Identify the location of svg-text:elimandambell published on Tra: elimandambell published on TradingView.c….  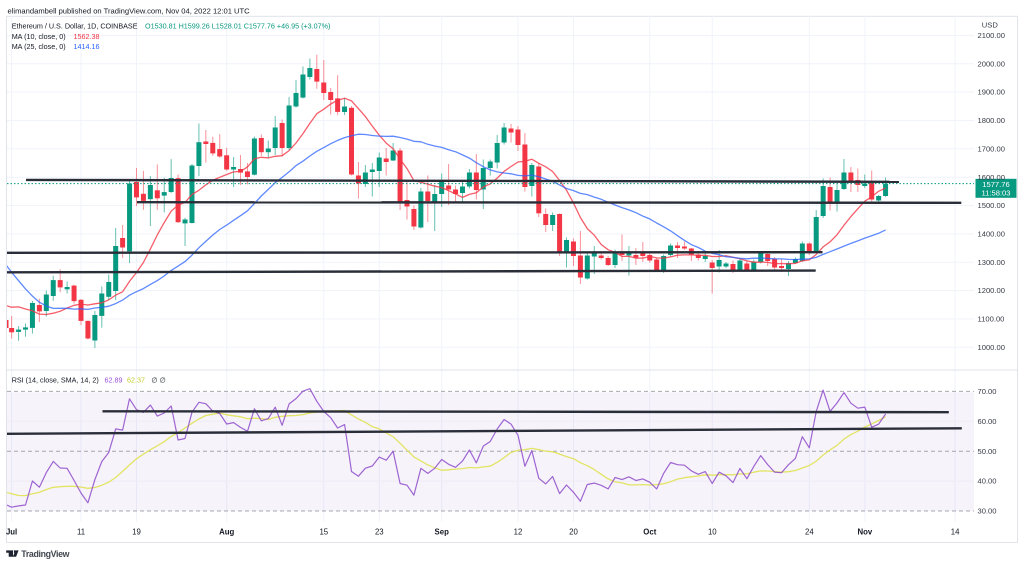
(129, 10).